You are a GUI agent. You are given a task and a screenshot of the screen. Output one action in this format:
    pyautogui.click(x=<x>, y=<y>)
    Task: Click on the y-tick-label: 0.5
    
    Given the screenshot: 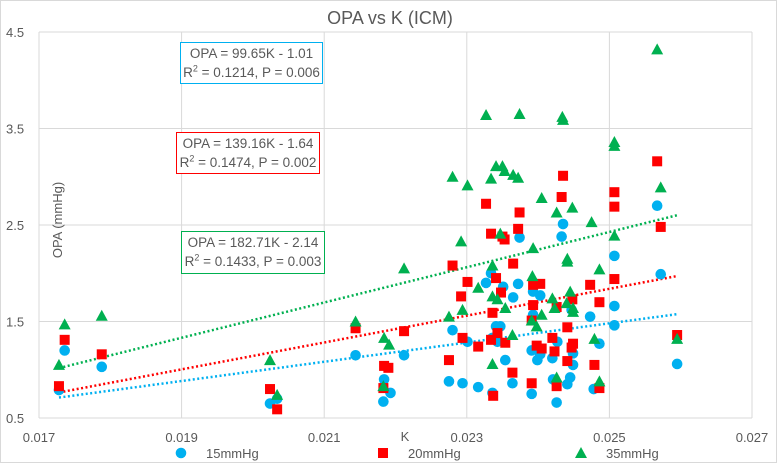 What is the action you would take?
    pyautogui.click(x=15, y=418)
    